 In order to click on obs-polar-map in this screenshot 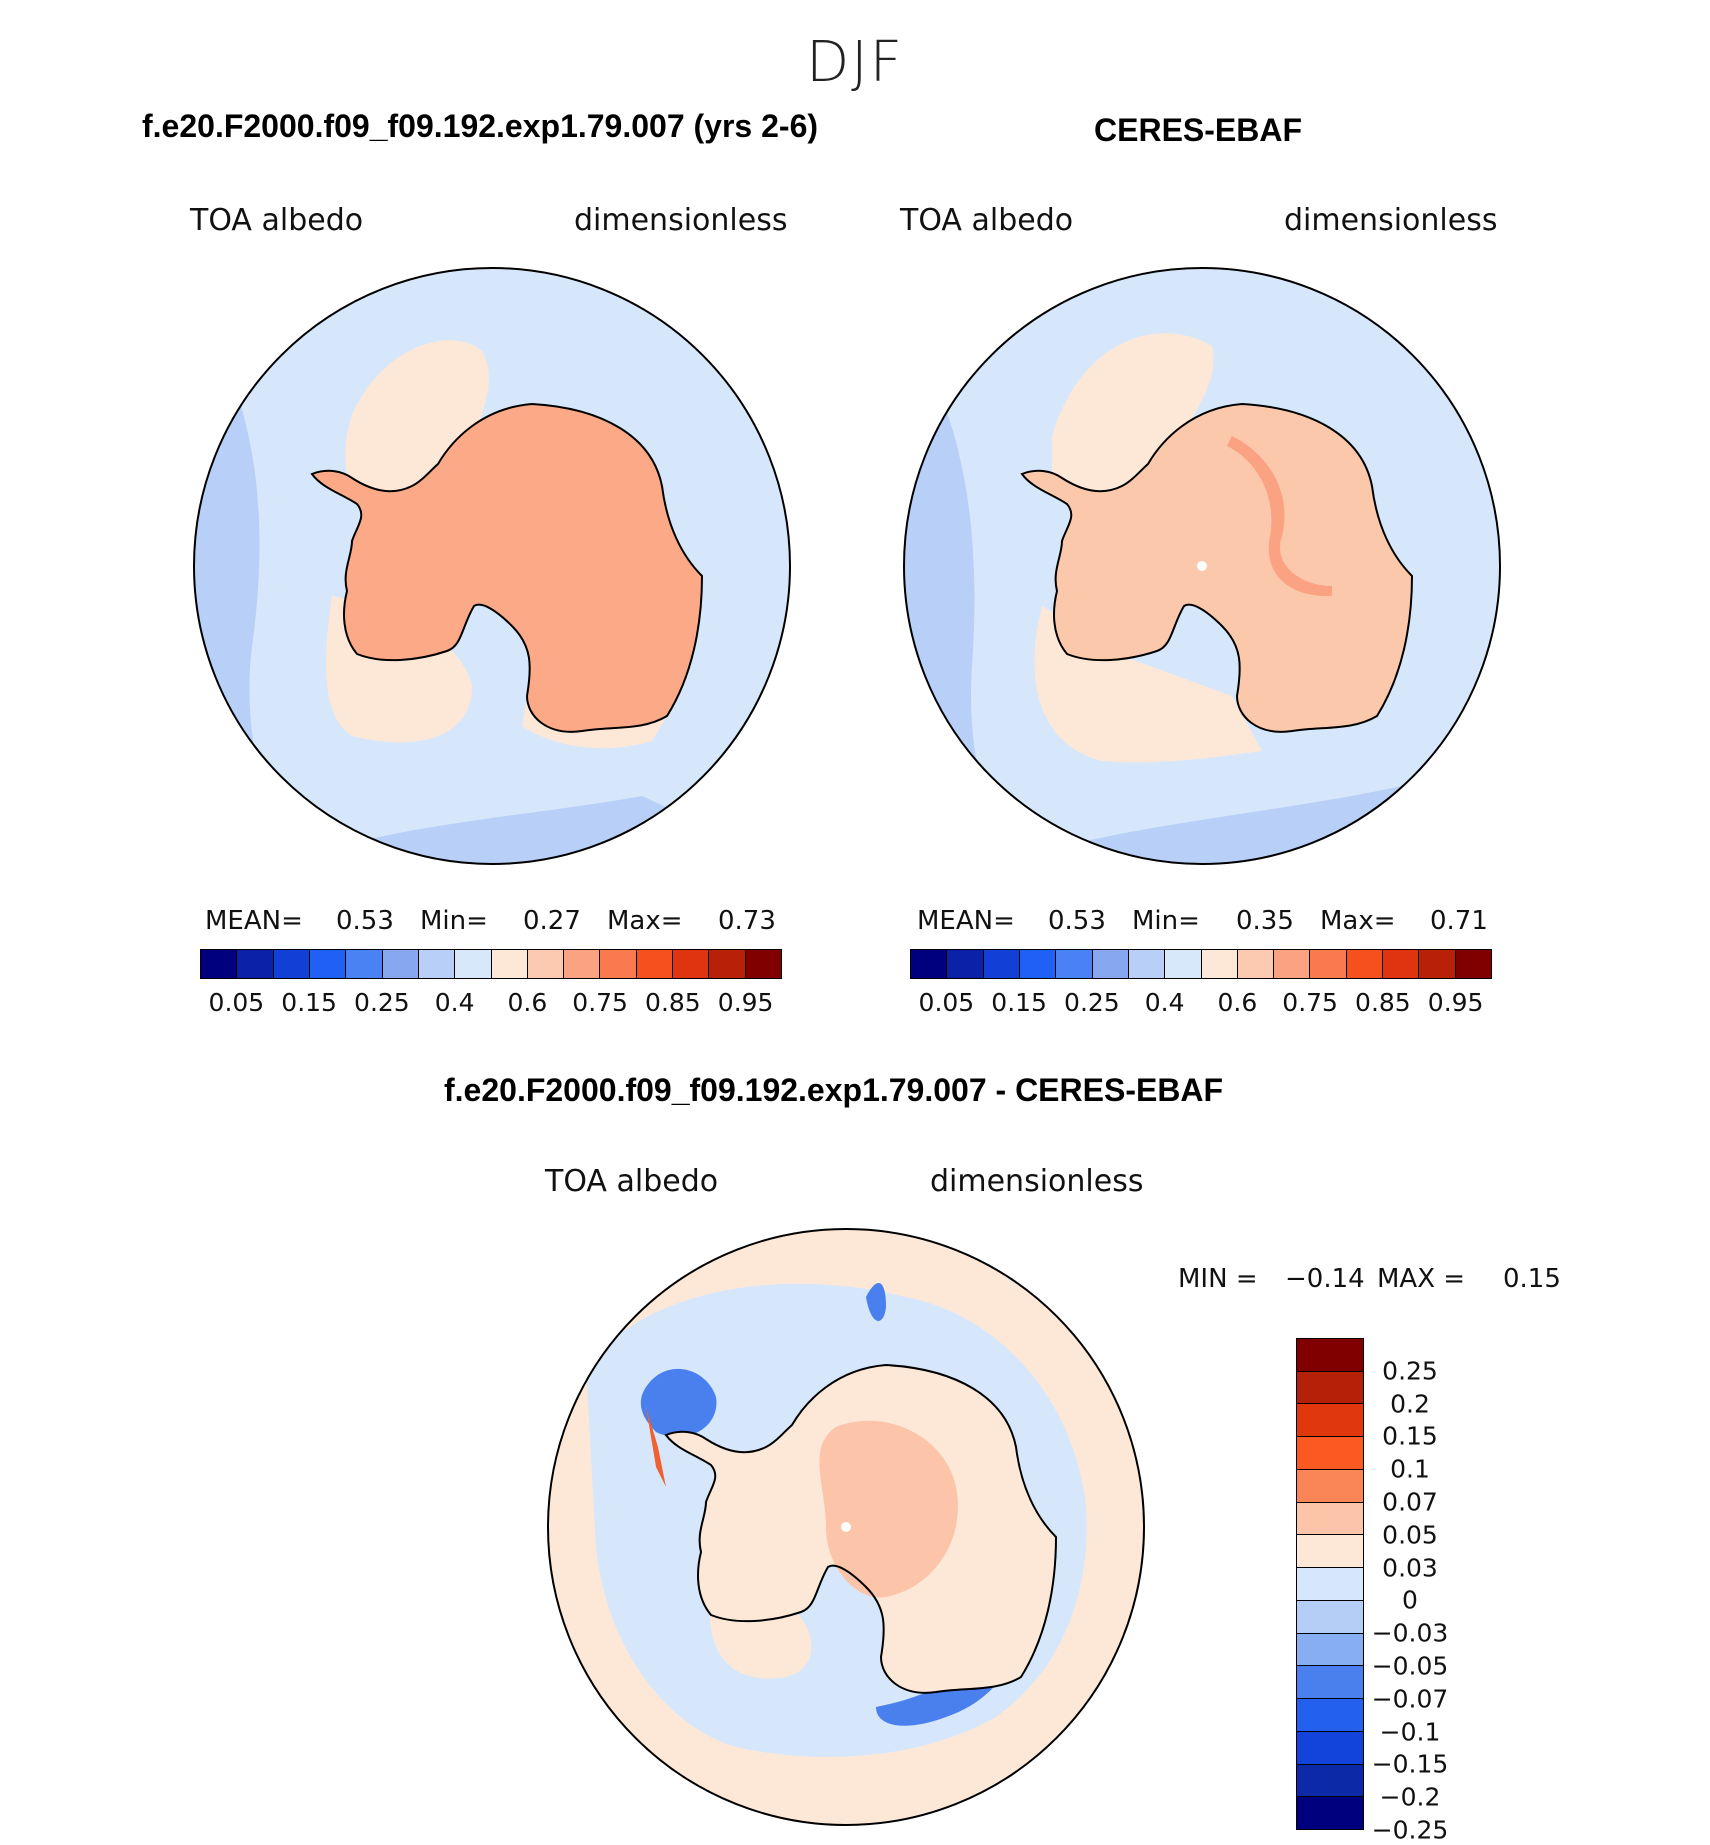, I will do `click(1202, 566)`.